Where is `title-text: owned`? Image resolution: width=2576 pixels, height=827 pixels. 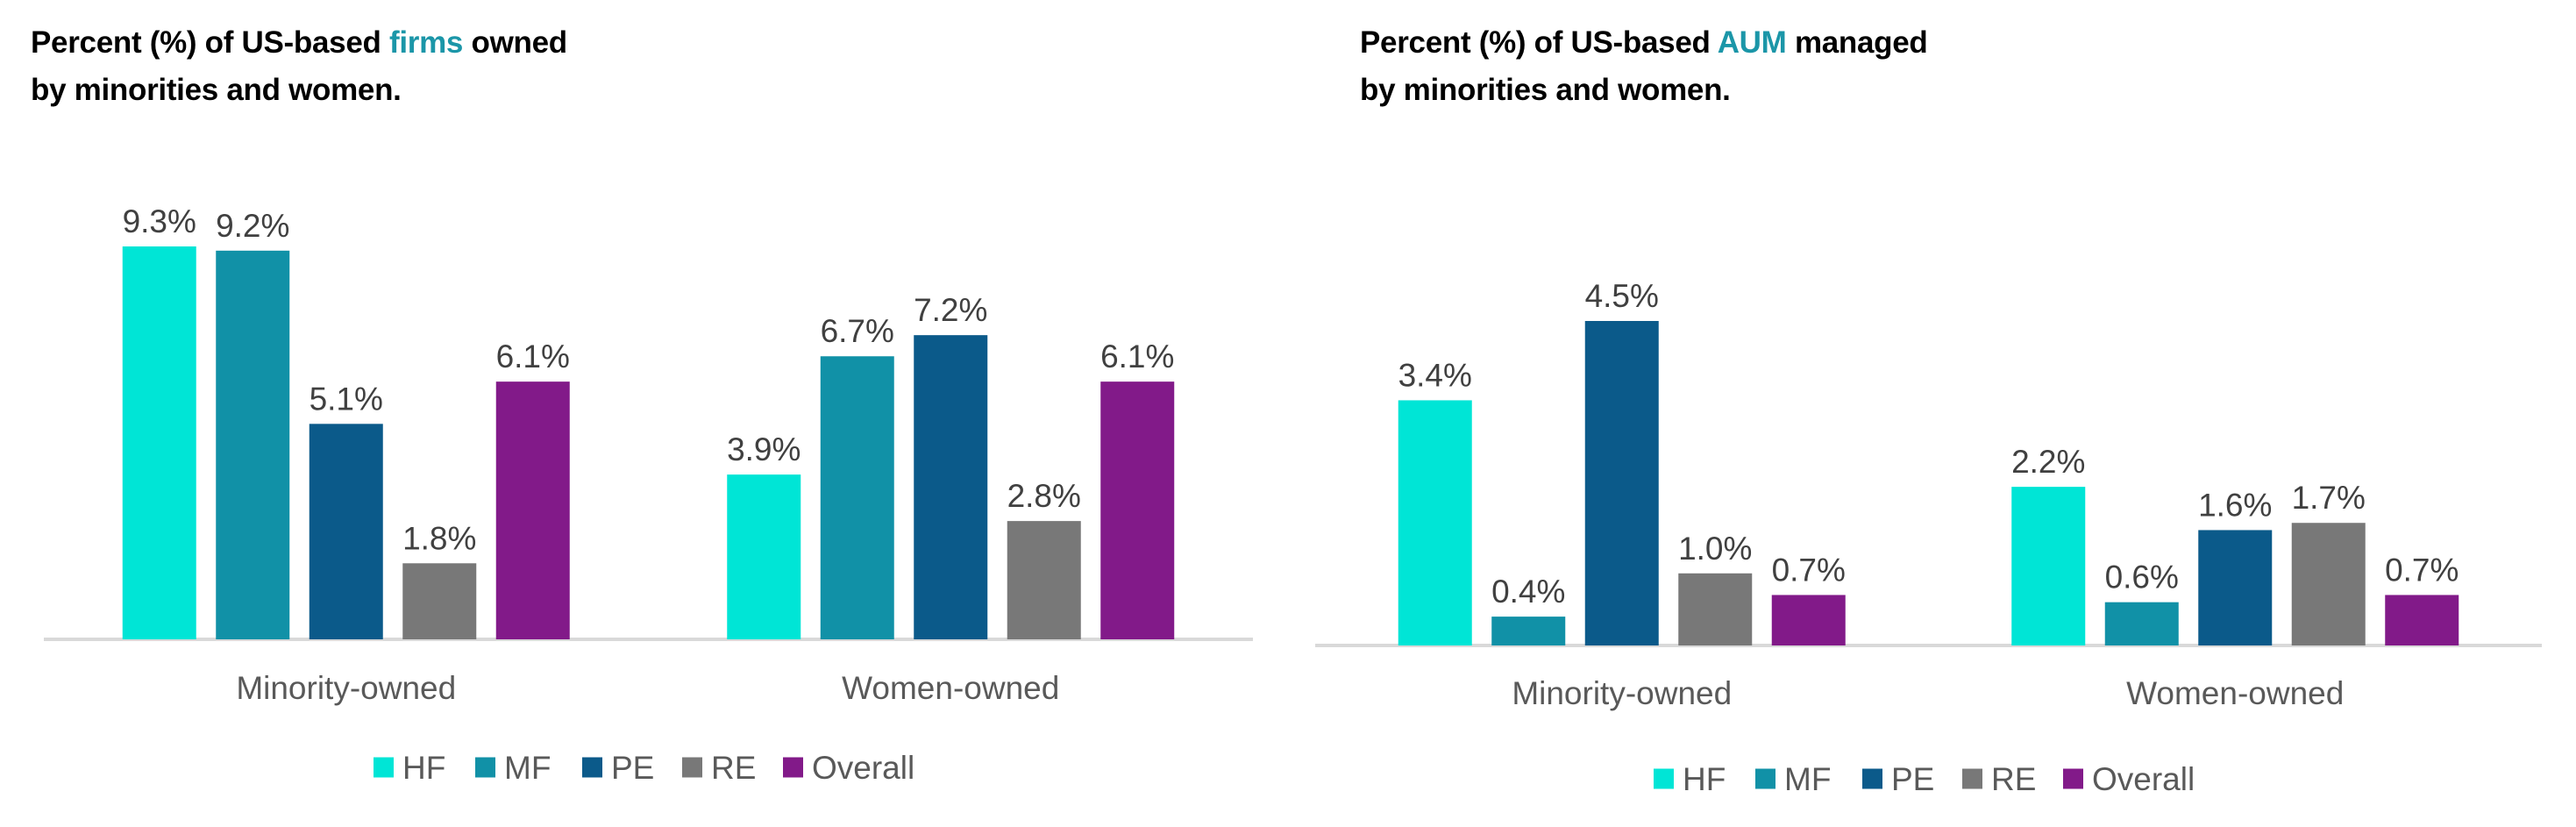 title-text: owned is located at coordinates (515, 43).